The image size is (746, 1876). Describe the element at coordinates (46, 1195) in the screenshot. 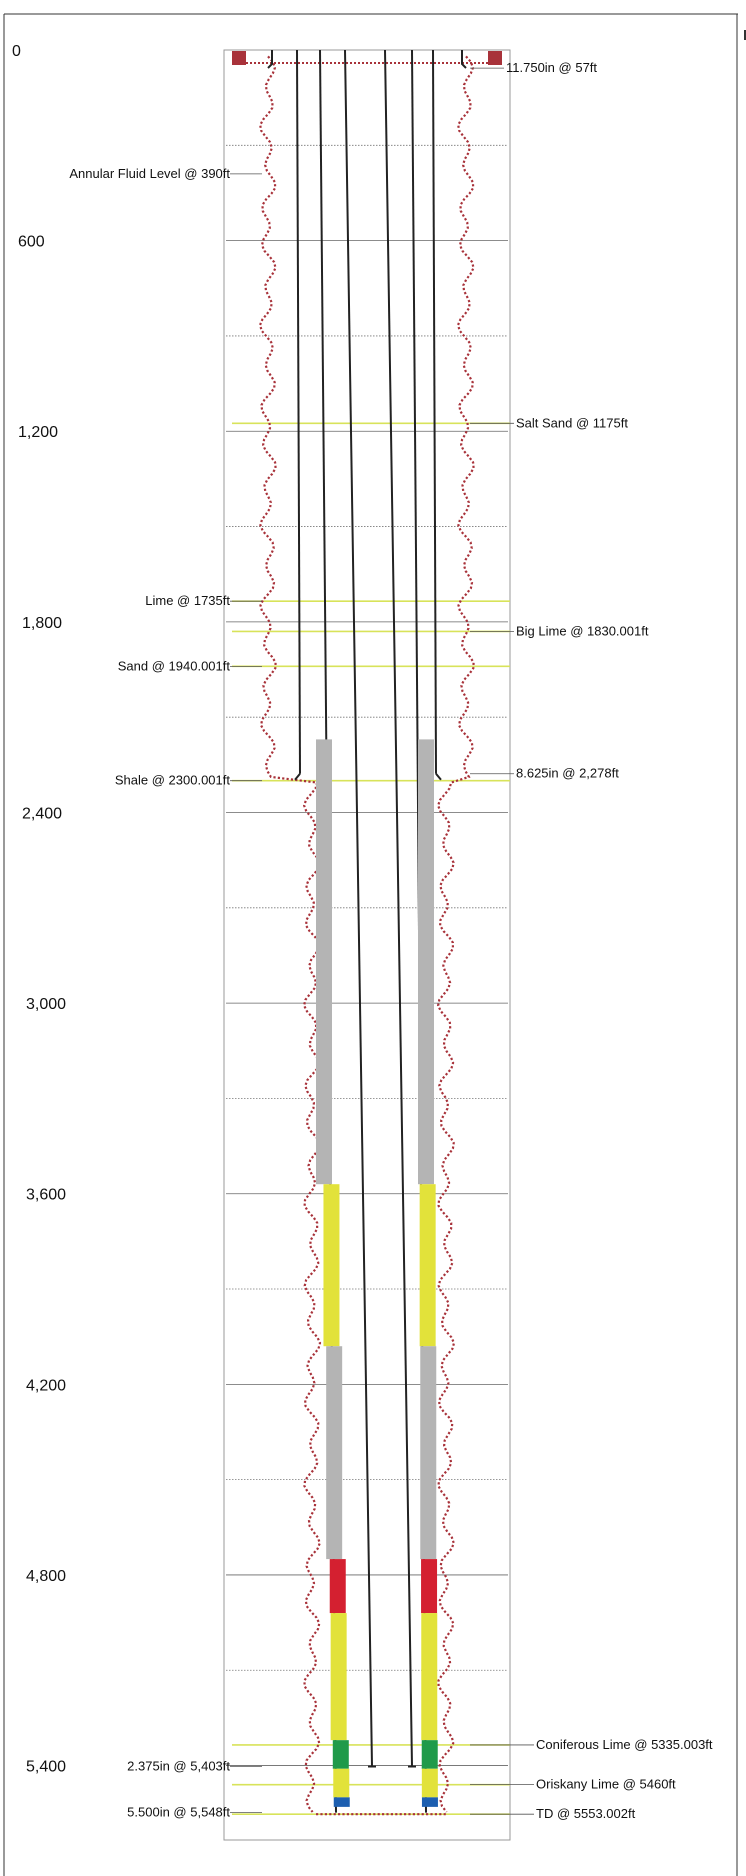

I see `depth-tick-label: 3,600` at that location.